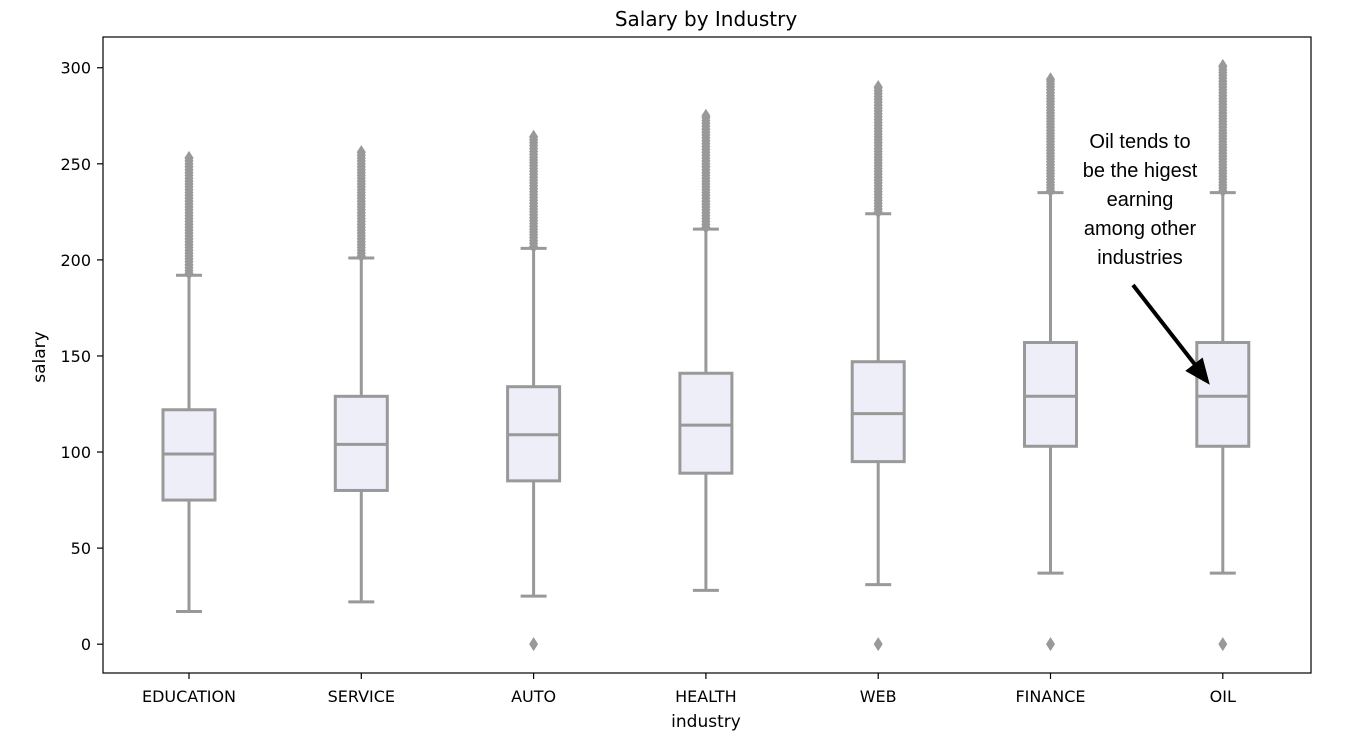 The image size is (1346, 746). I want to click on y-tick-label: 300, so click(75, 68).